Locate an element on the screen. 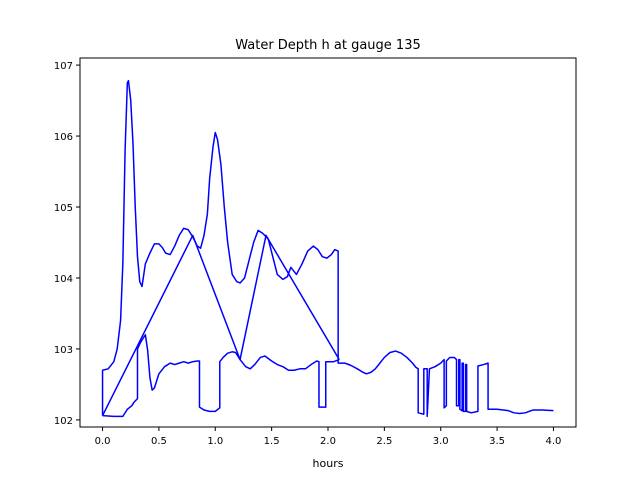 This screenshot has width=640, height=480. x-tick-label: 2.5 is located at coordinates (384, 441).